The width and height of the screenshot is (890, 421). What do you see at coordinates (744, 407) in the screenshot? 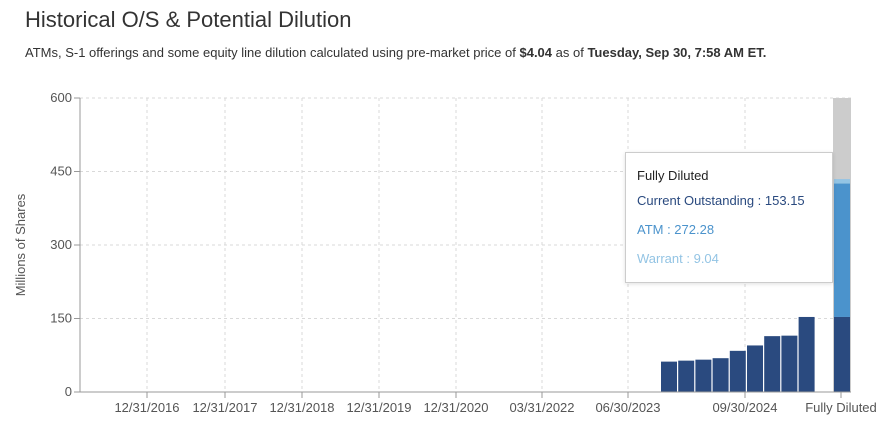
I see `x-tick-label: 09/30/2024` at bounding box center [744, 407].